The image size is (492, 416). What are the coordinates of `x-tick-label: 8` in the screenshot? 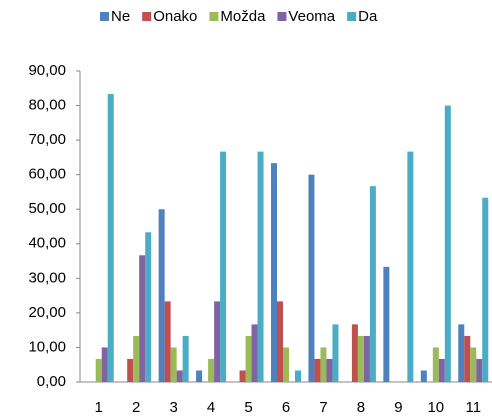 It's located at (361, 407).